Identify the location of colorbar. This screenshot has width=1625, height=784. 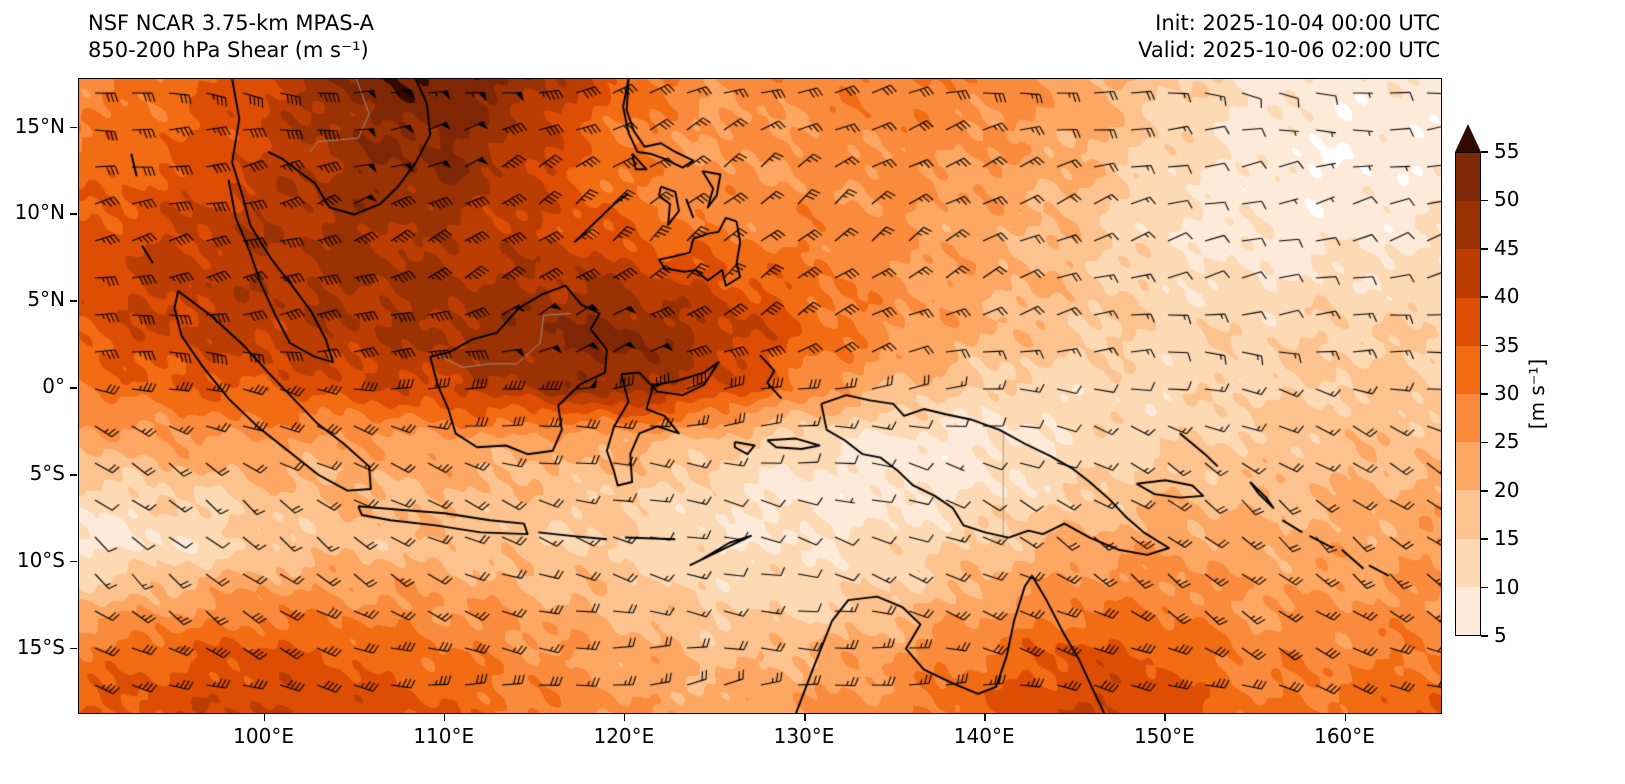
(1468, 394).